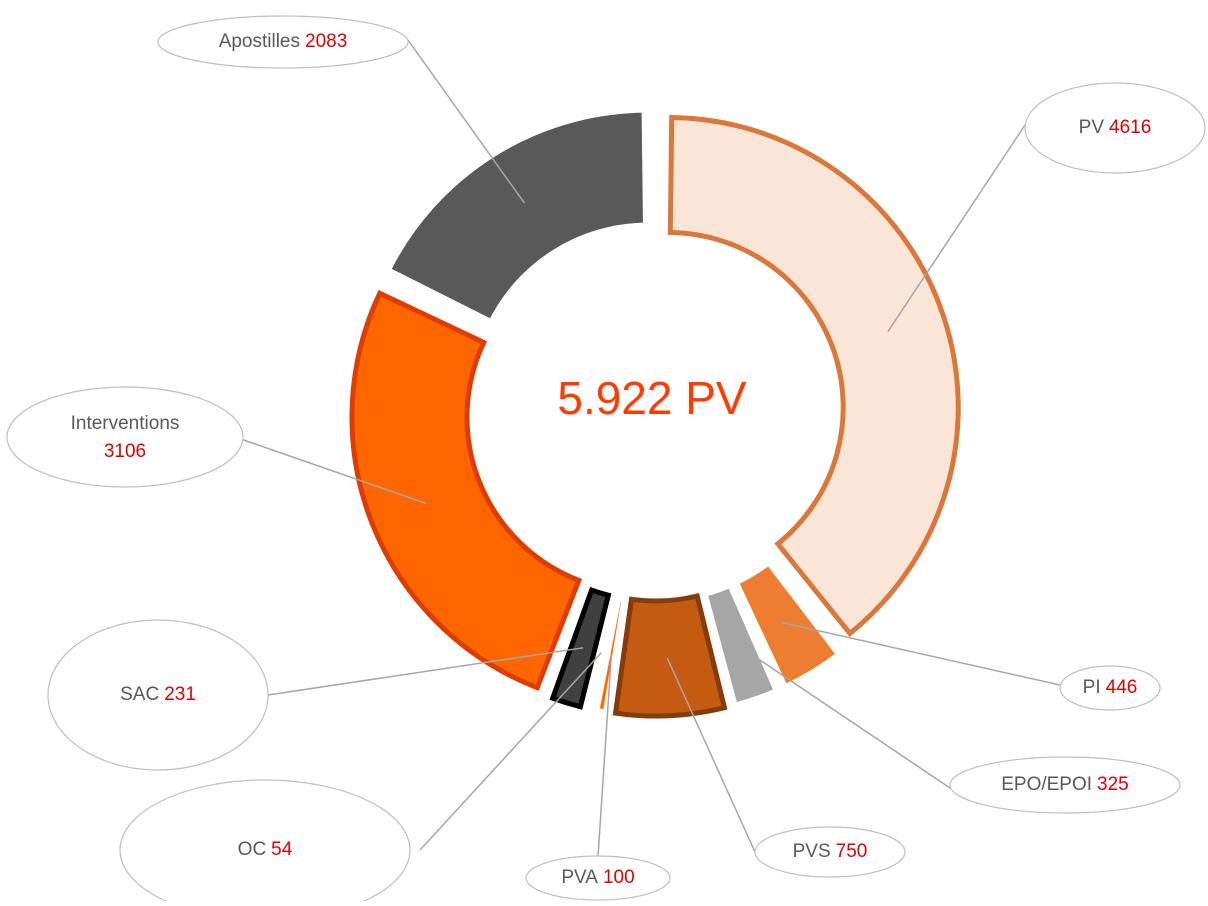 Image resolution: width=1208 pixels, height=906 pixels. I want to click on label-name: PVA, so click(579, 877).